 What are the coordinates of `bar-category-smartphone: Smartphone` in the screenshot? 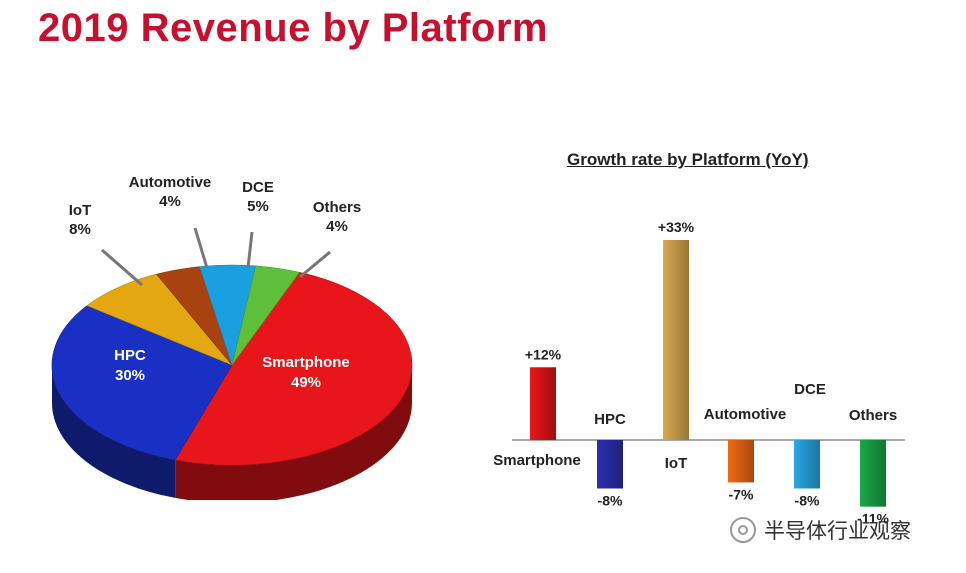 It's located at (537, 460).